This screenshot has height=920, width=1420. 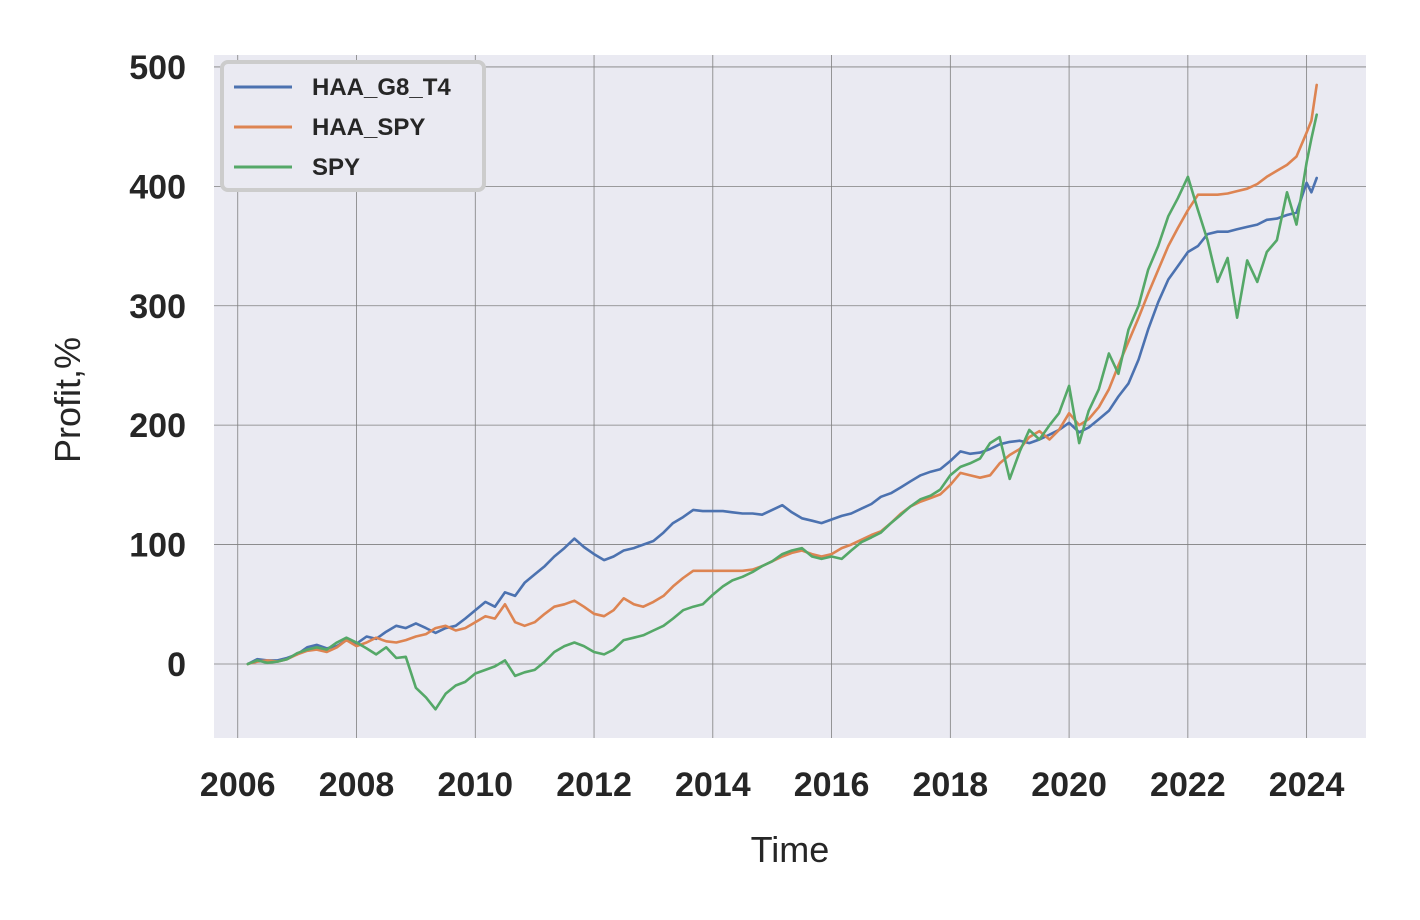 What do you see at coordinates (790, 849) in the screenshot?
I see `x-axis-title: Time` at bounding box center [790, 849].